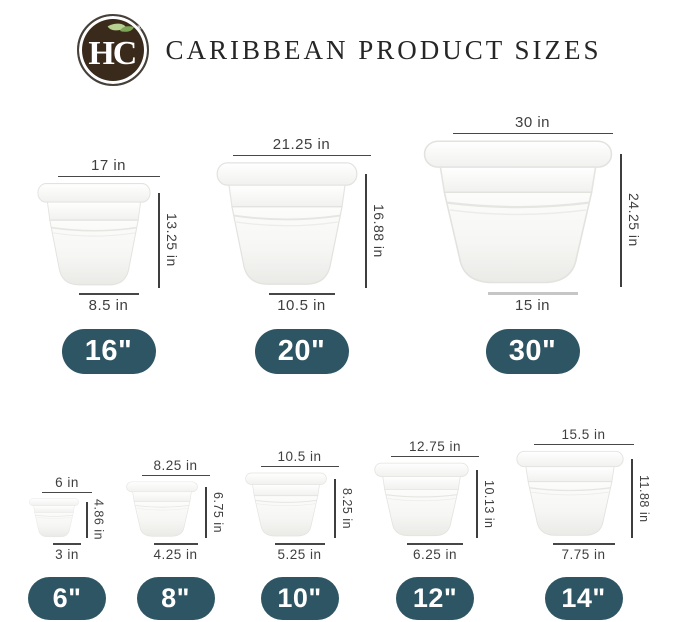 The image size is (679, 622). What do you see at coordinates (108, 351) in the screenshot?
I see `size-badge: 16"` at bounding box center [108, 351].